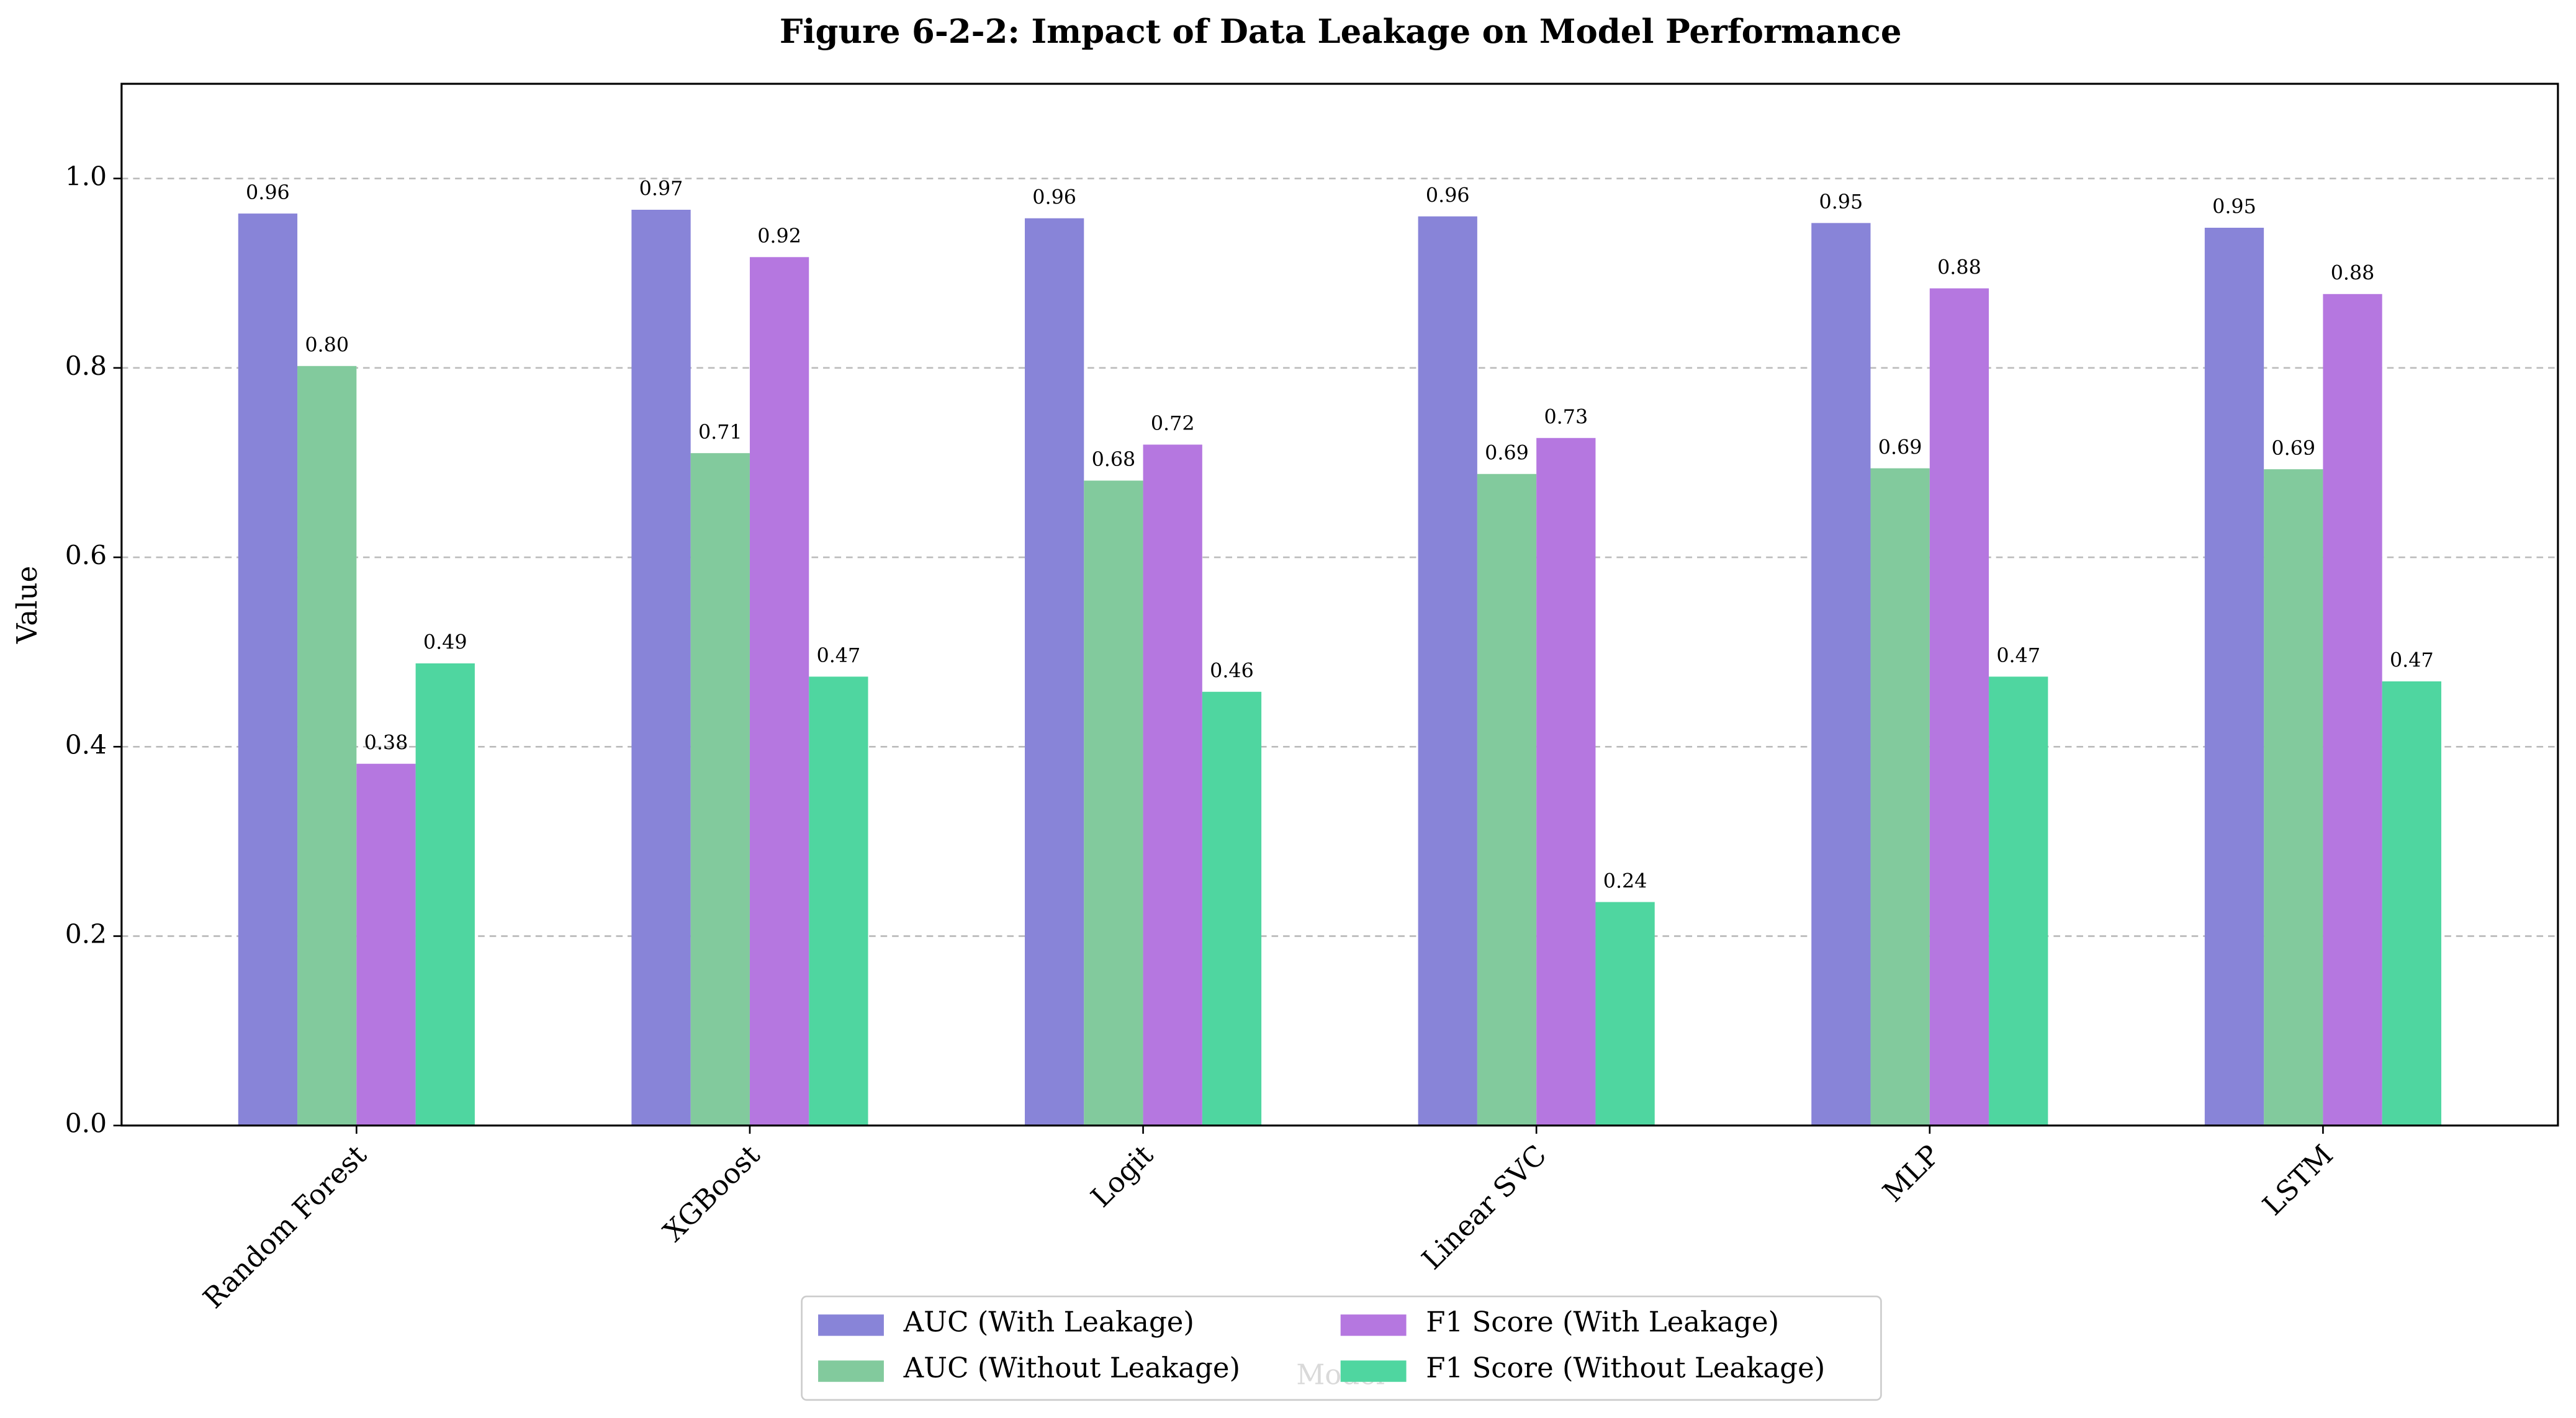 The width and height of the screenshot is (2576, 1418). What do you see at coordinates (1114, 460) in the screenshot?
I see `value-label: 0.68` at bounding box center [1114, 460].